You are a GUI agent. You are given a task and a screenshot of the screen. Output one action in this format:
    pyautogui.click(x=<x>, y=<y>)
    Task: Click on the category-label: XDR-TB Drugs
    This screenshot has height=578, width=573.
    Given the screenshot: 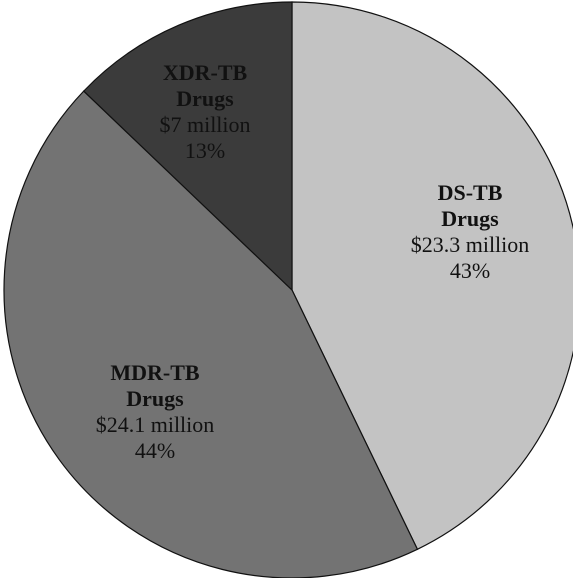 What is the action you would take?
    pyautogui.click(x=205, y=85)
    